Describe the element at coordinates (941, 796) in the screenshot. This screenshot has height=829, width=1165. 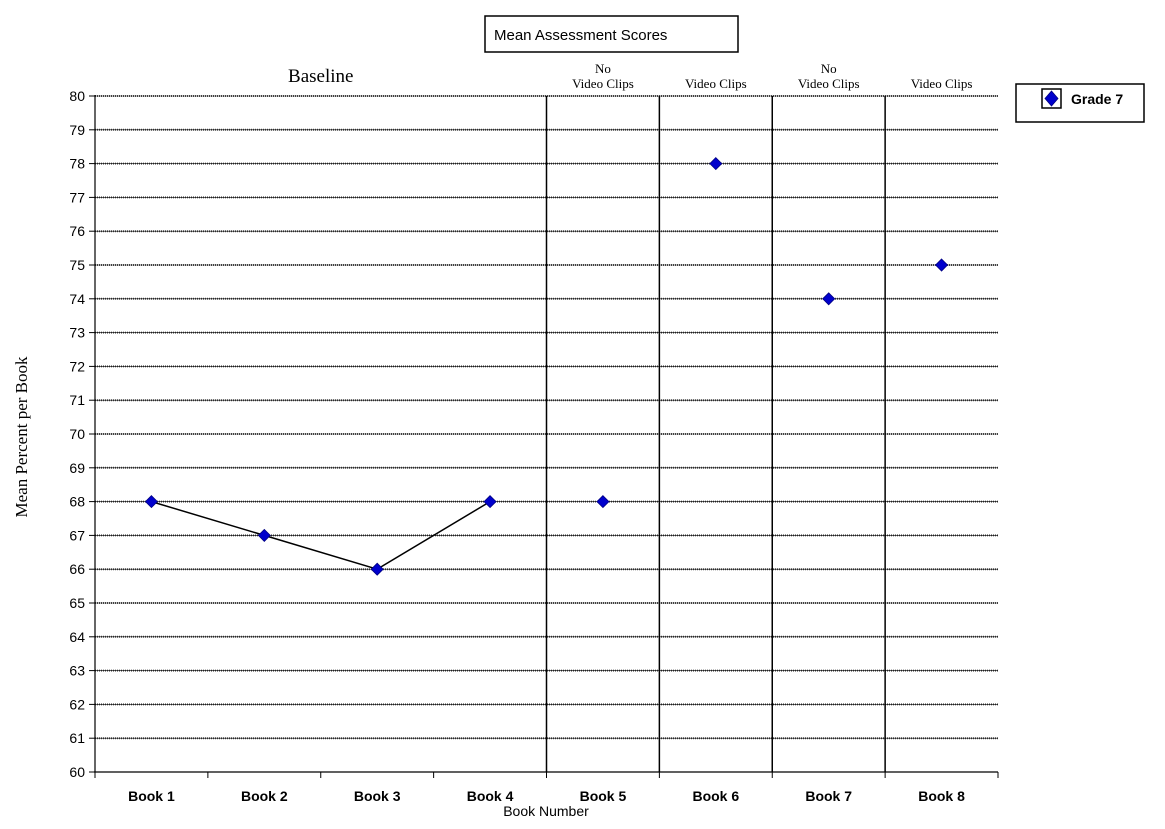
I see `x-tick-label: Book 8` at that location.